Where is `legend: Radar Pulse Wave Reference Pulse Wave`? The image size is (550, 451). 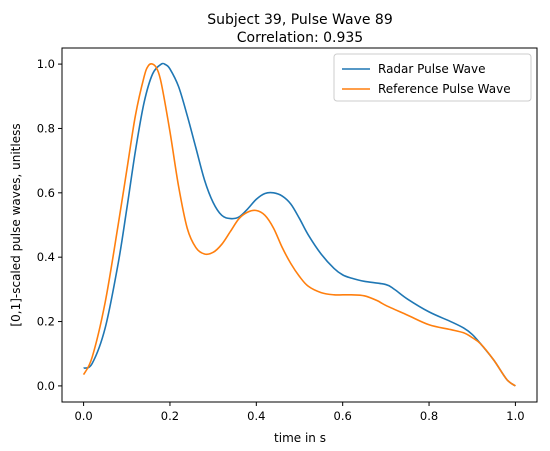
legend: Radar Pulse Wave Reference Pulse Wave is located at coordinates (432, 77).